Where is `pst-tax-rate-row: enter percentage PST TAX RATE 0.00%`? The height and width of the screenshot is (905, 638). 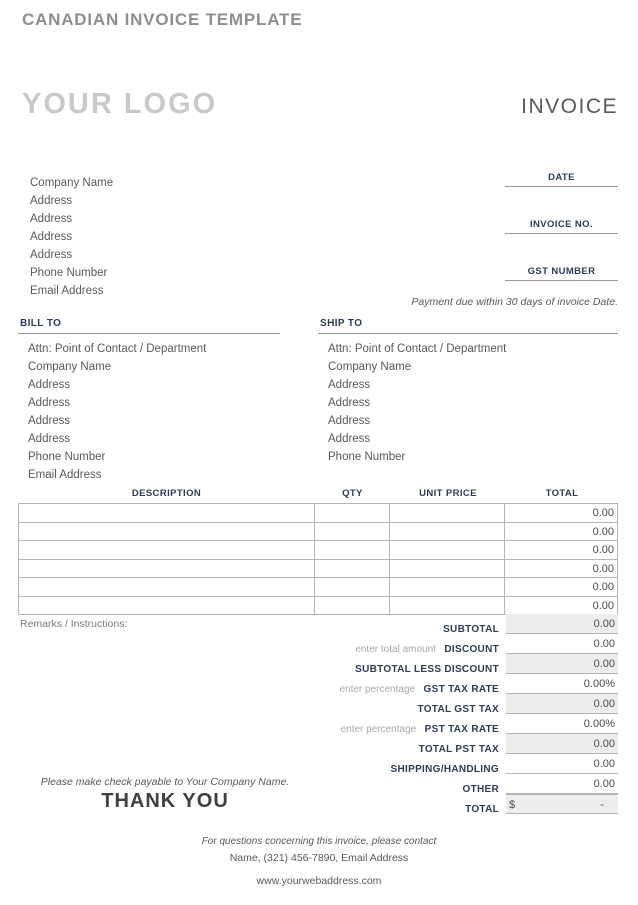 pst-tax-rate-row: enter percentage PST TAX RATE 0.00% is located at coordinates (318, 724).